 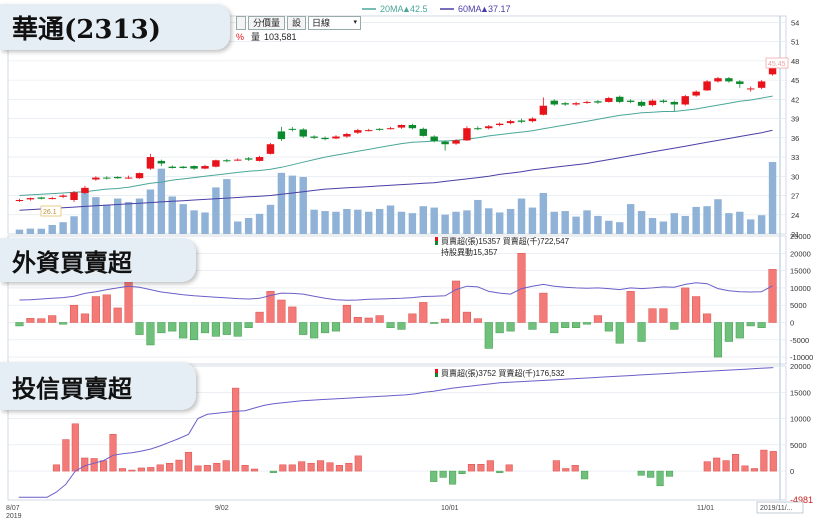 What do you see at coordinates (795, 176) in the screenshot?
I see `price-tick-label: 30` at bounding box center [795, 176].